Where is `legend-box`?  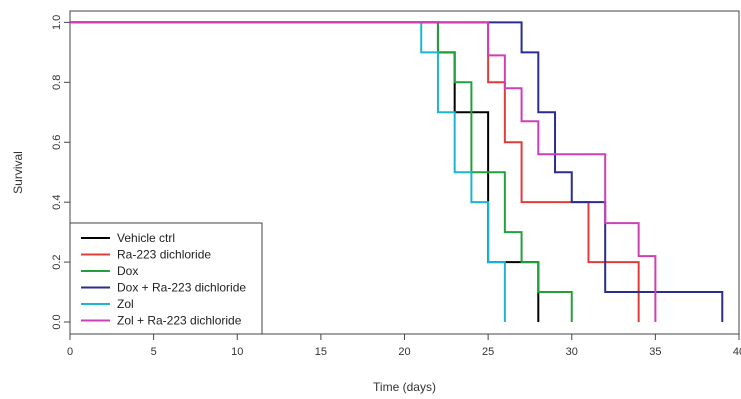 legend-box is located at coordinates (166, 278).